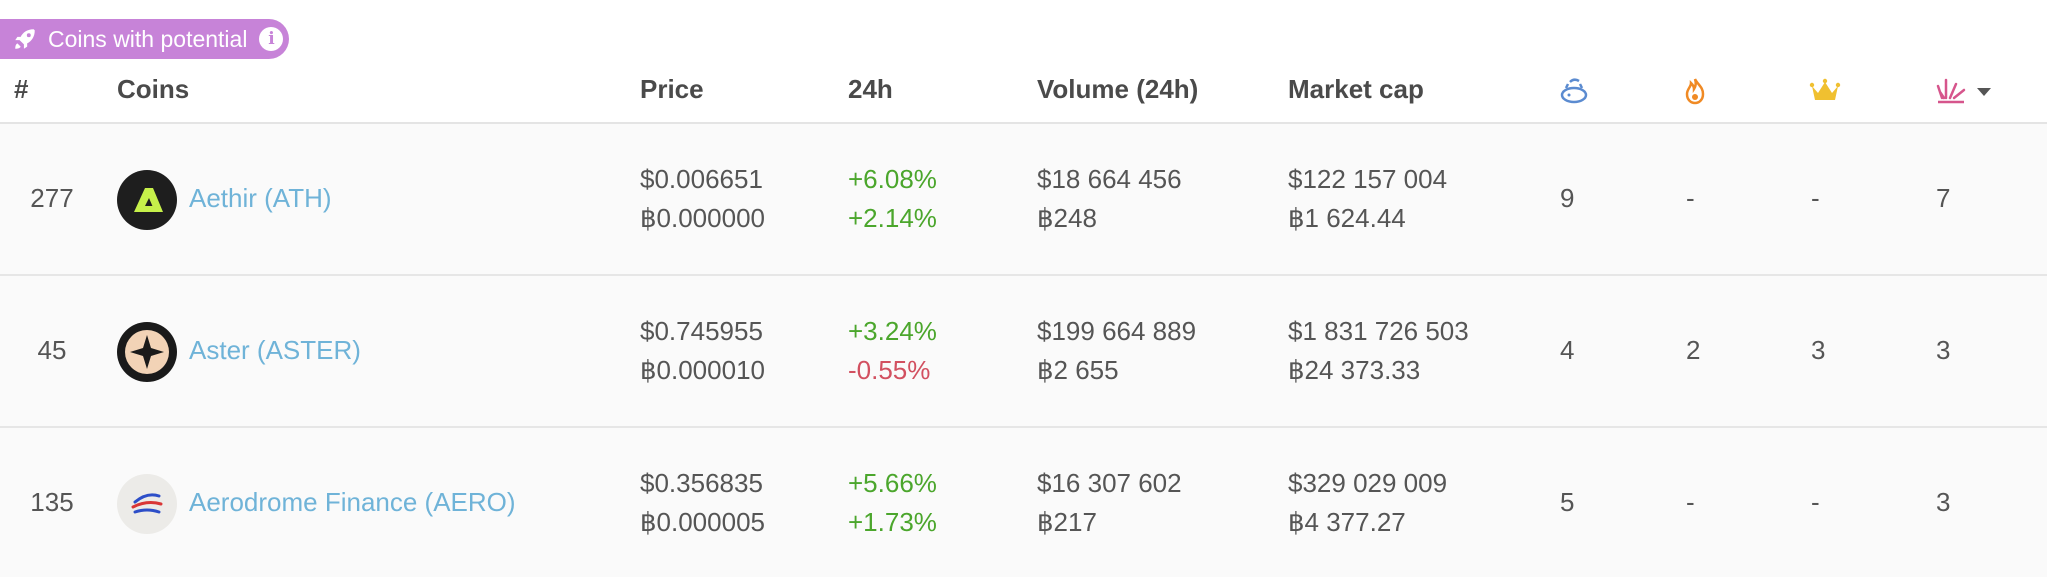 The image size is (2047, 577). I want to click on badge-label: Coins with potential, so click(148, 38).